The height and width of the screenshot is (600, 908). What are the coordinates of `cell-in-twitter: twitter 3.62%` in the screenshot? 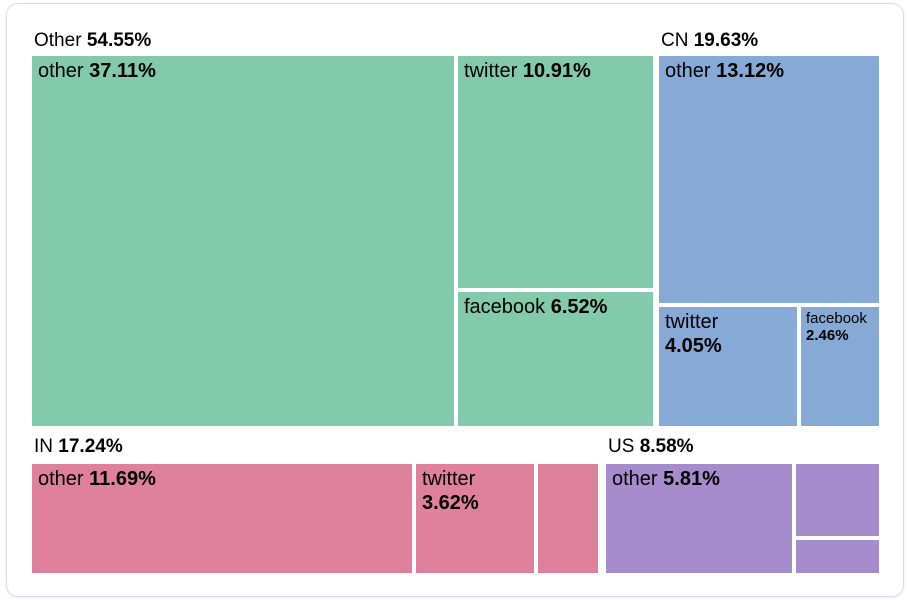 It's located at (475, 518).